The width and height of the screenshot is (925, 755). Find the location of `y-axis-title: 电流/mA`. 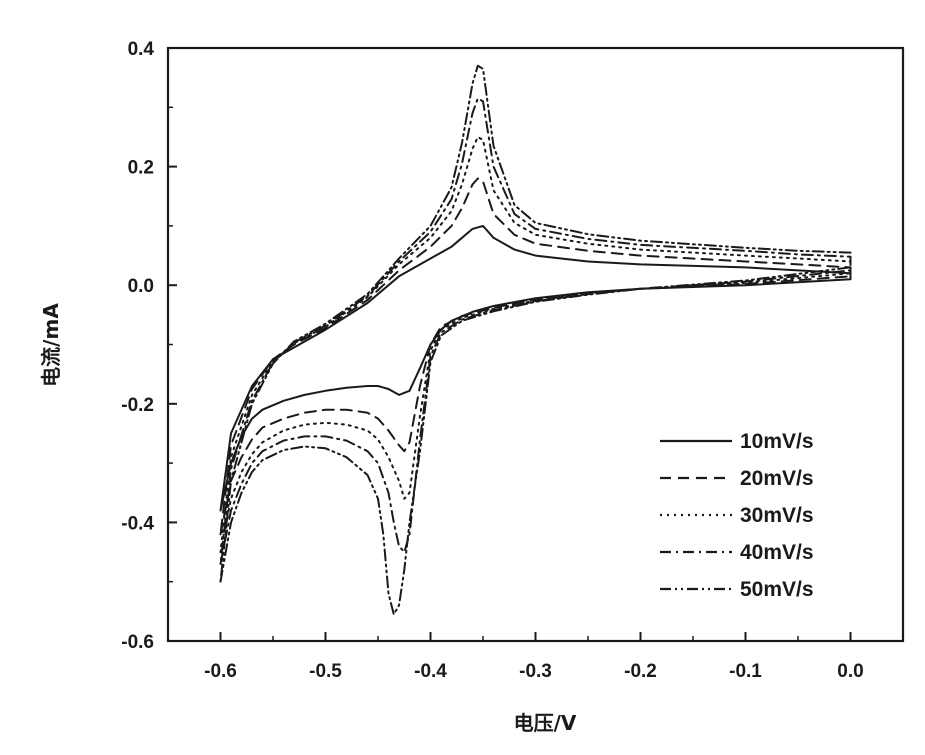

y-axis-title: 电流/mA is located at coordinates (51, 345).